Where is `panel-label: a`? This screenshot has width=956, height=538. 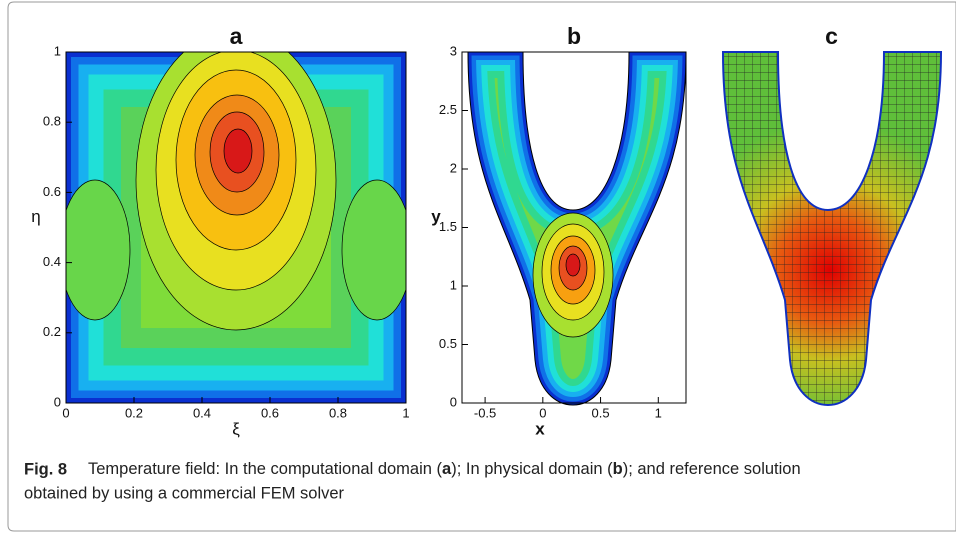 panel-label: a is located at coordinates (236, 36).